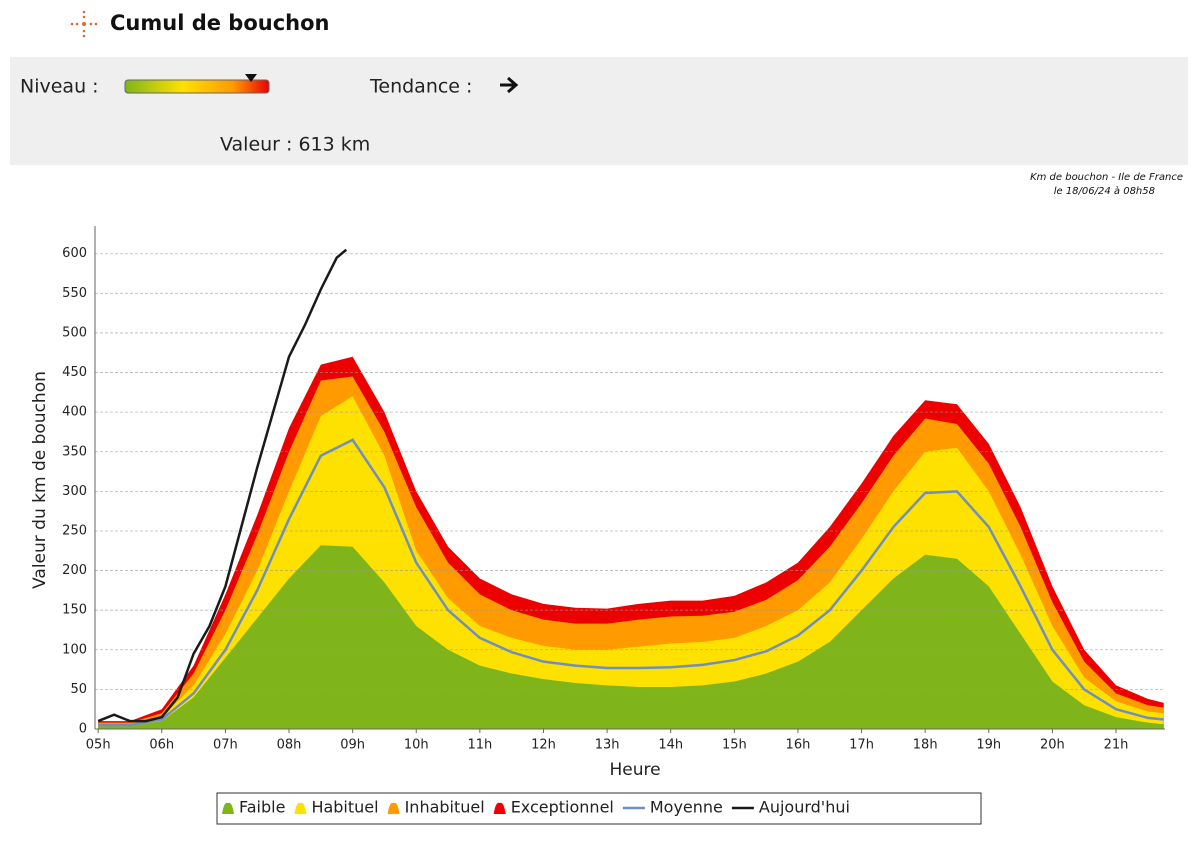 The width and height of the screenshot is (1200, 847). I want to click on title-icon, so click(84, 24).